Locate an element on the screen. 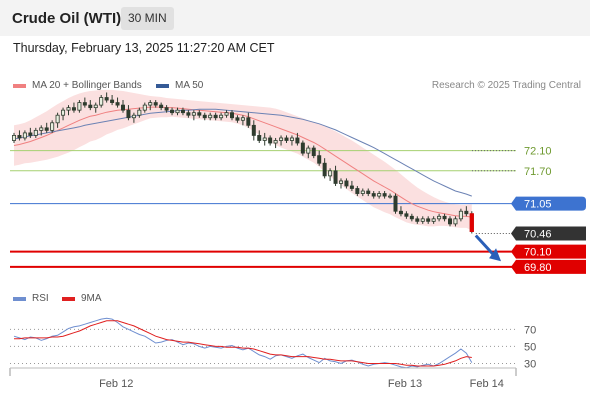 Image resolution: width=590 pixels, height=400 pixels. legend-rsi-label: RSI is located at coordinates (40, 298).